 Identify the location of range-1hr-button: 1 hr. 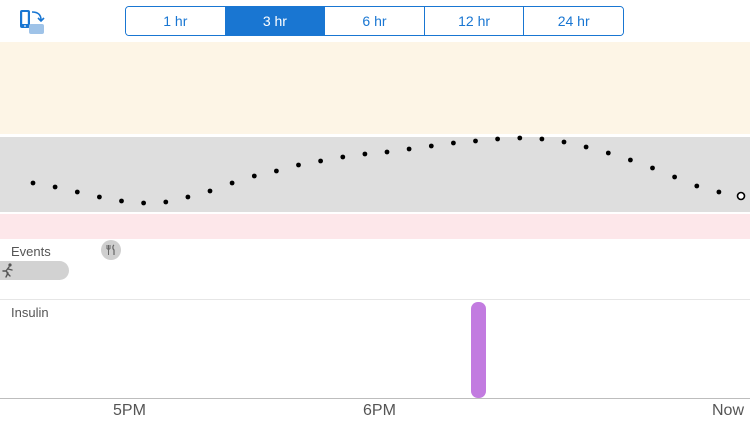
(176, 21).